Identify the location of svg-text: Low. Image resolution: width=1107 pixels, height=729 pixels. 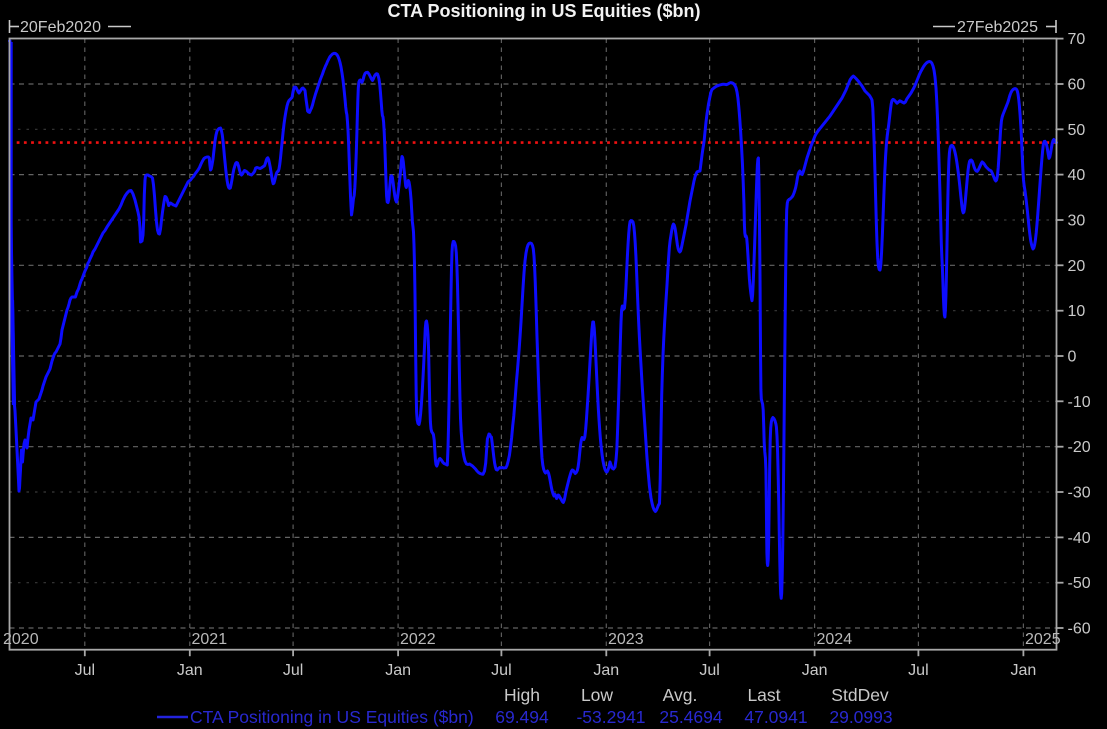
(597, 695).